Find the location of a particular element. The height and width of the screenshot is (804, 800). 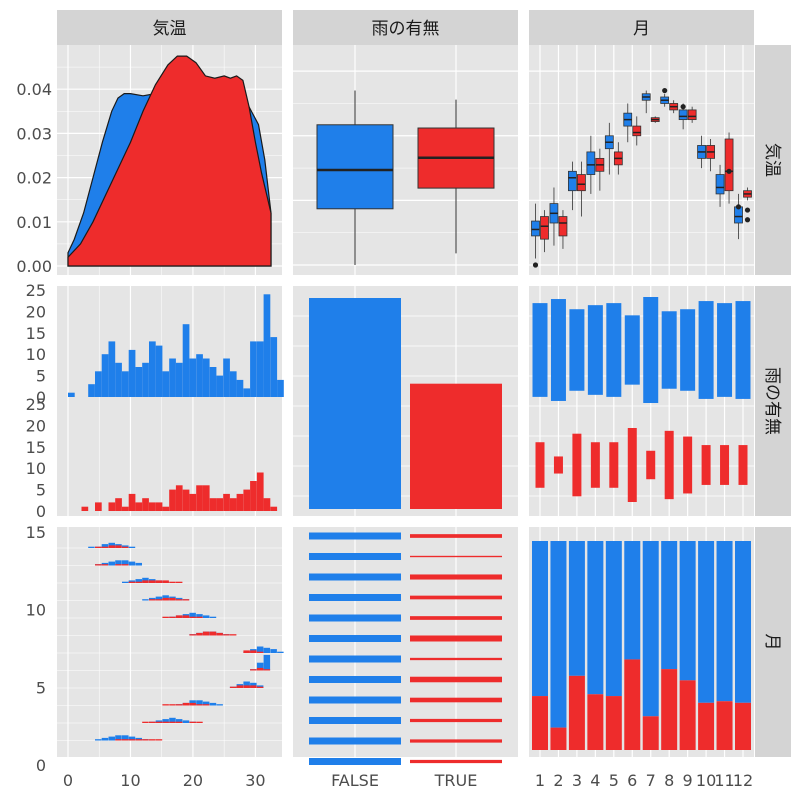

strip-top-3-label: 月 is located at coordinates (641, 29).